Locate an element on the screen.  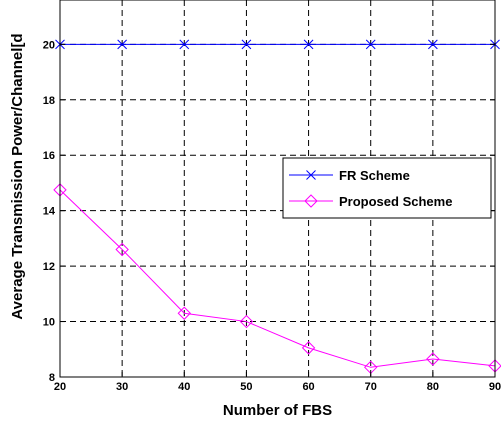
x-tick-label: 30 is located at coordinates (122, 387).